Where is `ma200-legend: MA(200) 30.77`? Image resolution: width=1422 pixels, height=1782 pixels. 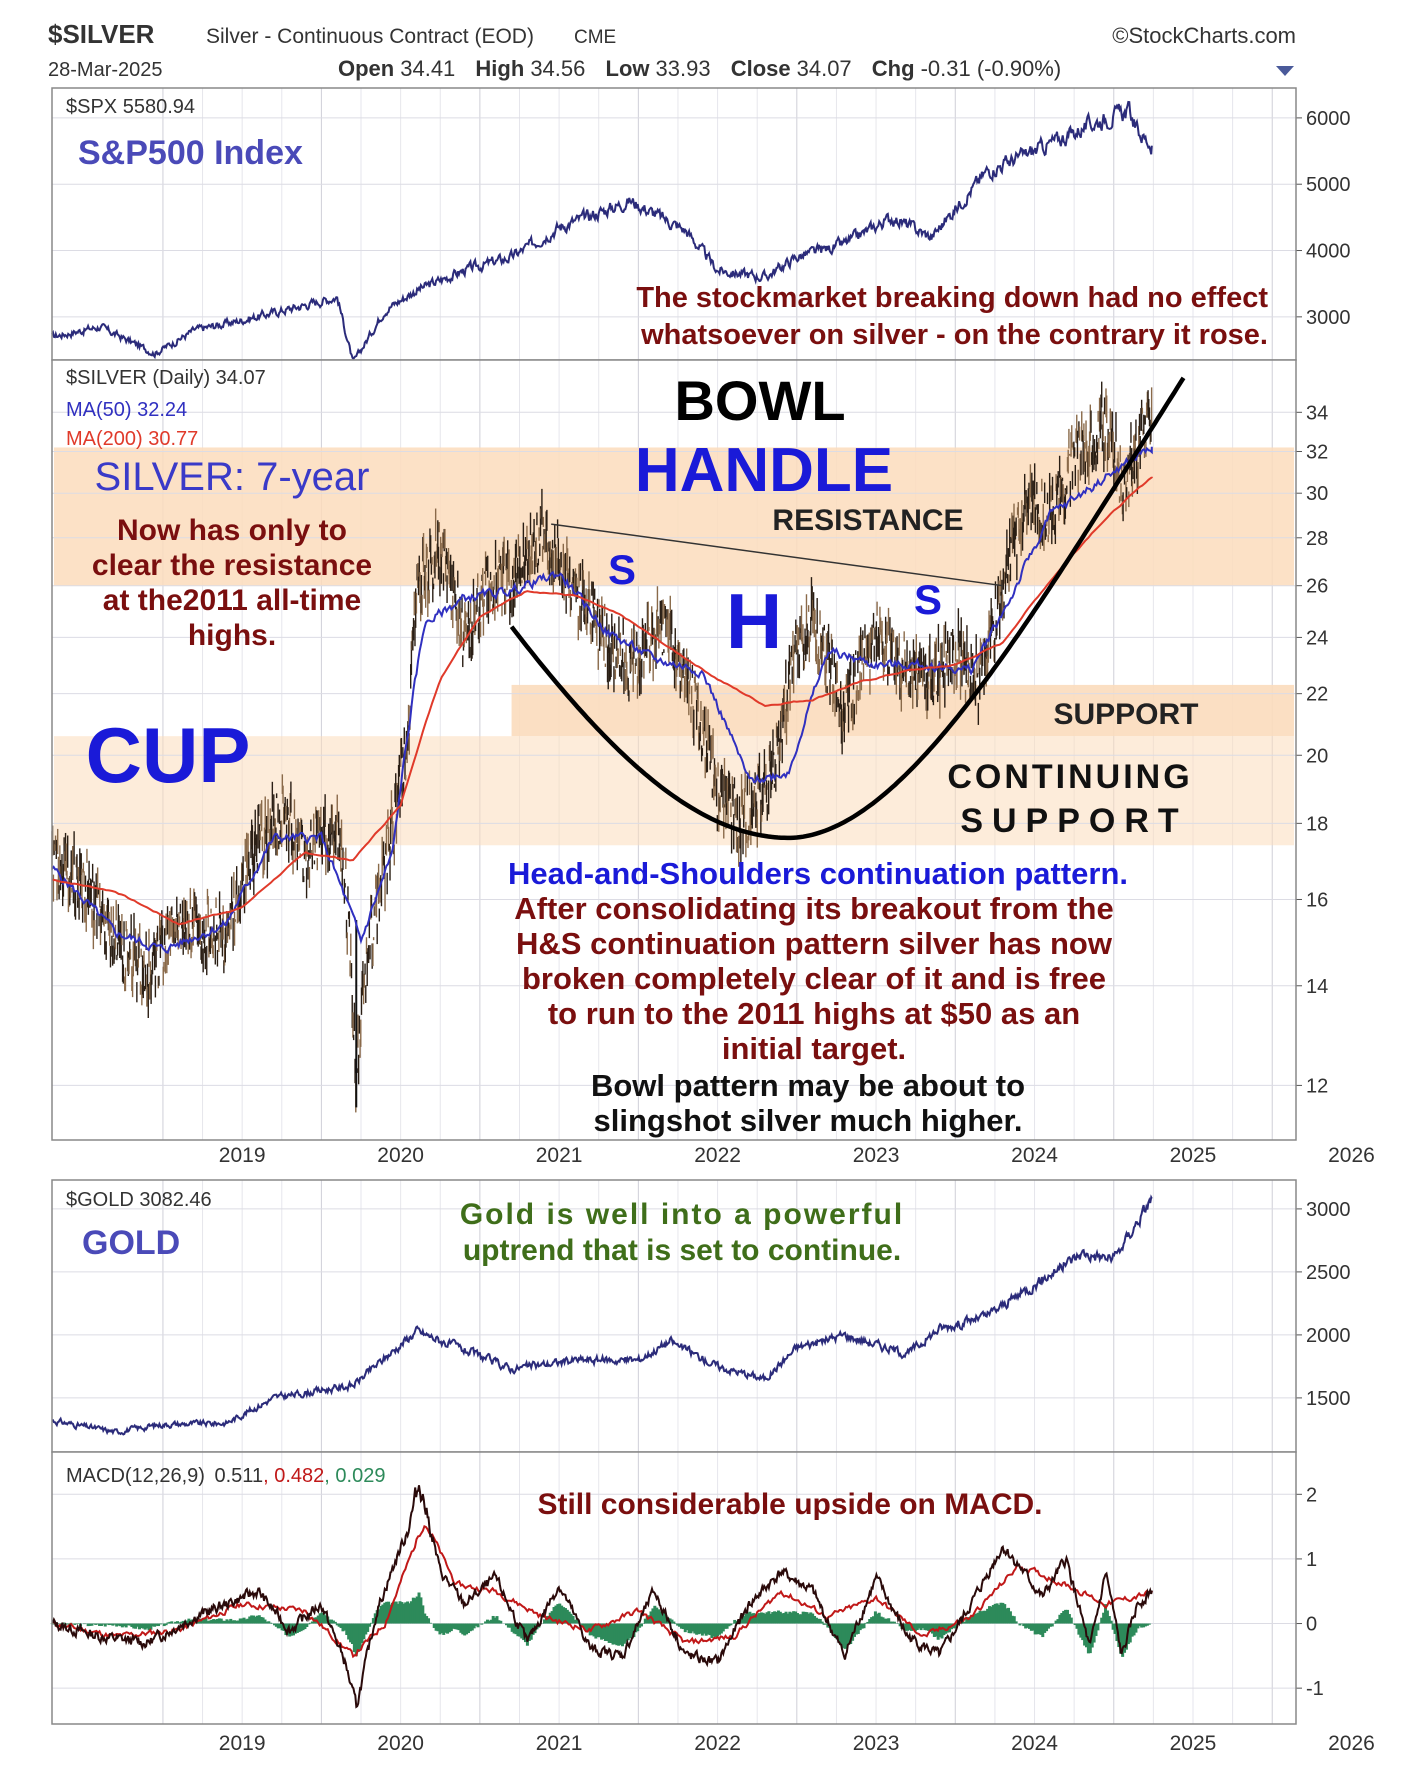
ma200-legend: MA(200) 30.77 is located at coordinates (132, 439).